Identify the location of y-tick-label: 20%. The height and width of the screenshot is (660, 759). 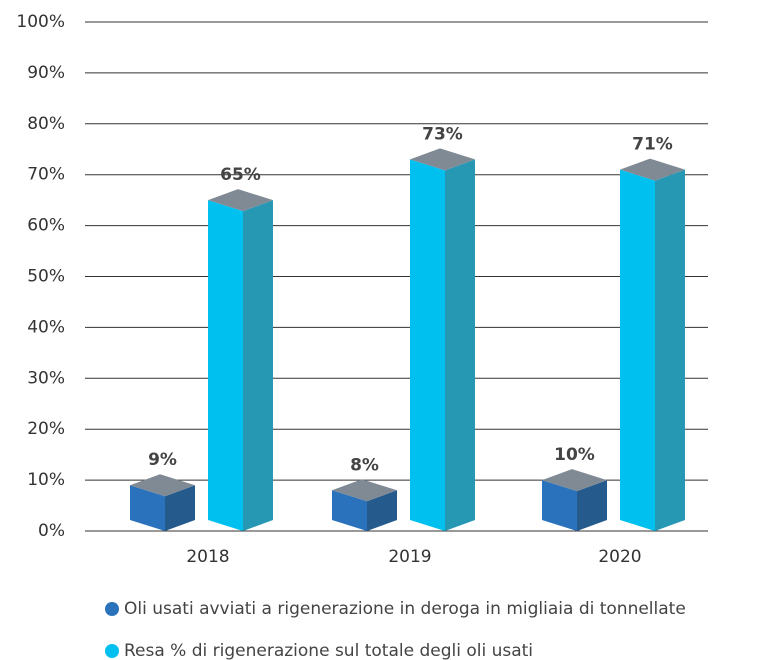
(46, 429).